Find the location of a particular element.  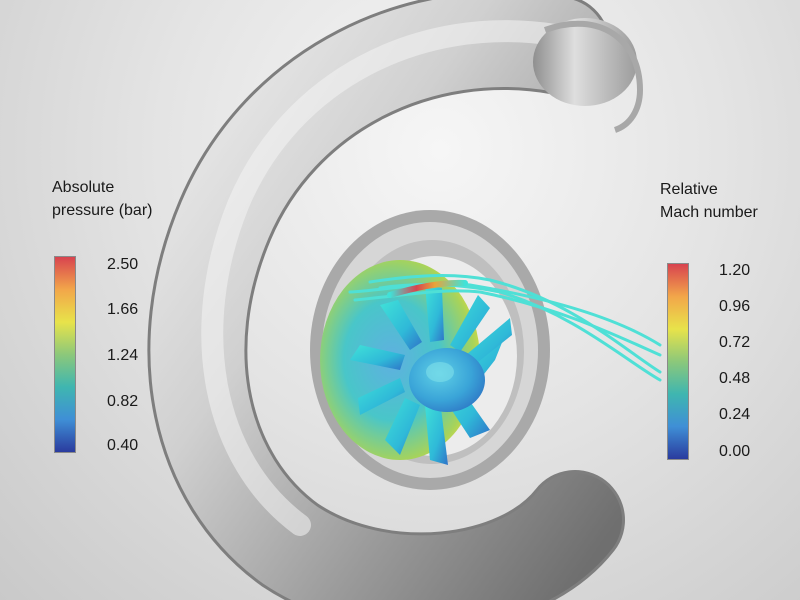

streamlines is located at coordinates (505, 328).